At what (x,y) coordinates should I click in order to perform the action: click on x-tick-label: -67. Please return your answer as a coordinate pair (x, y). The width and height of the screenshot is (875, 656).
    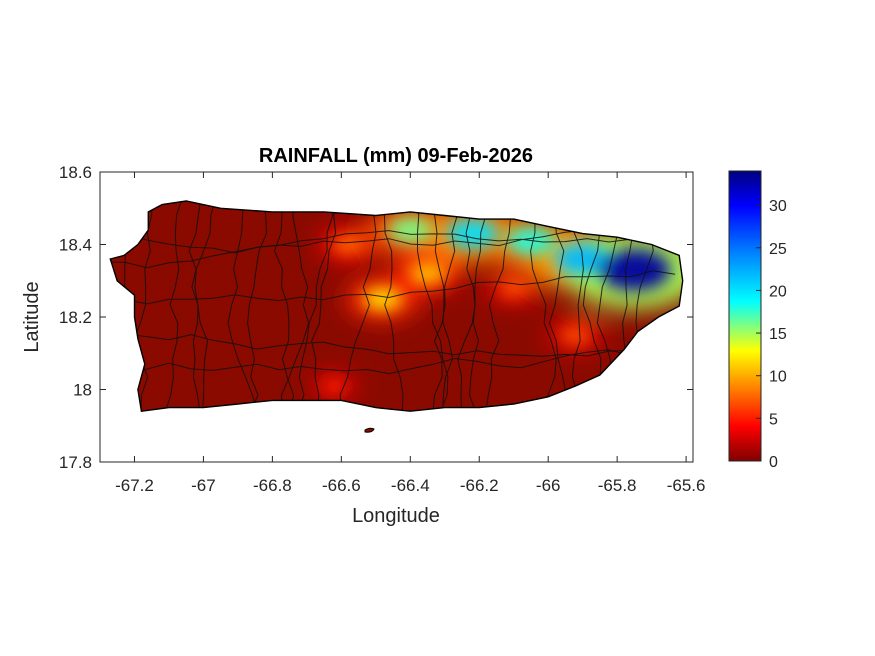
    Looking at the image, I should click on (203, 485).